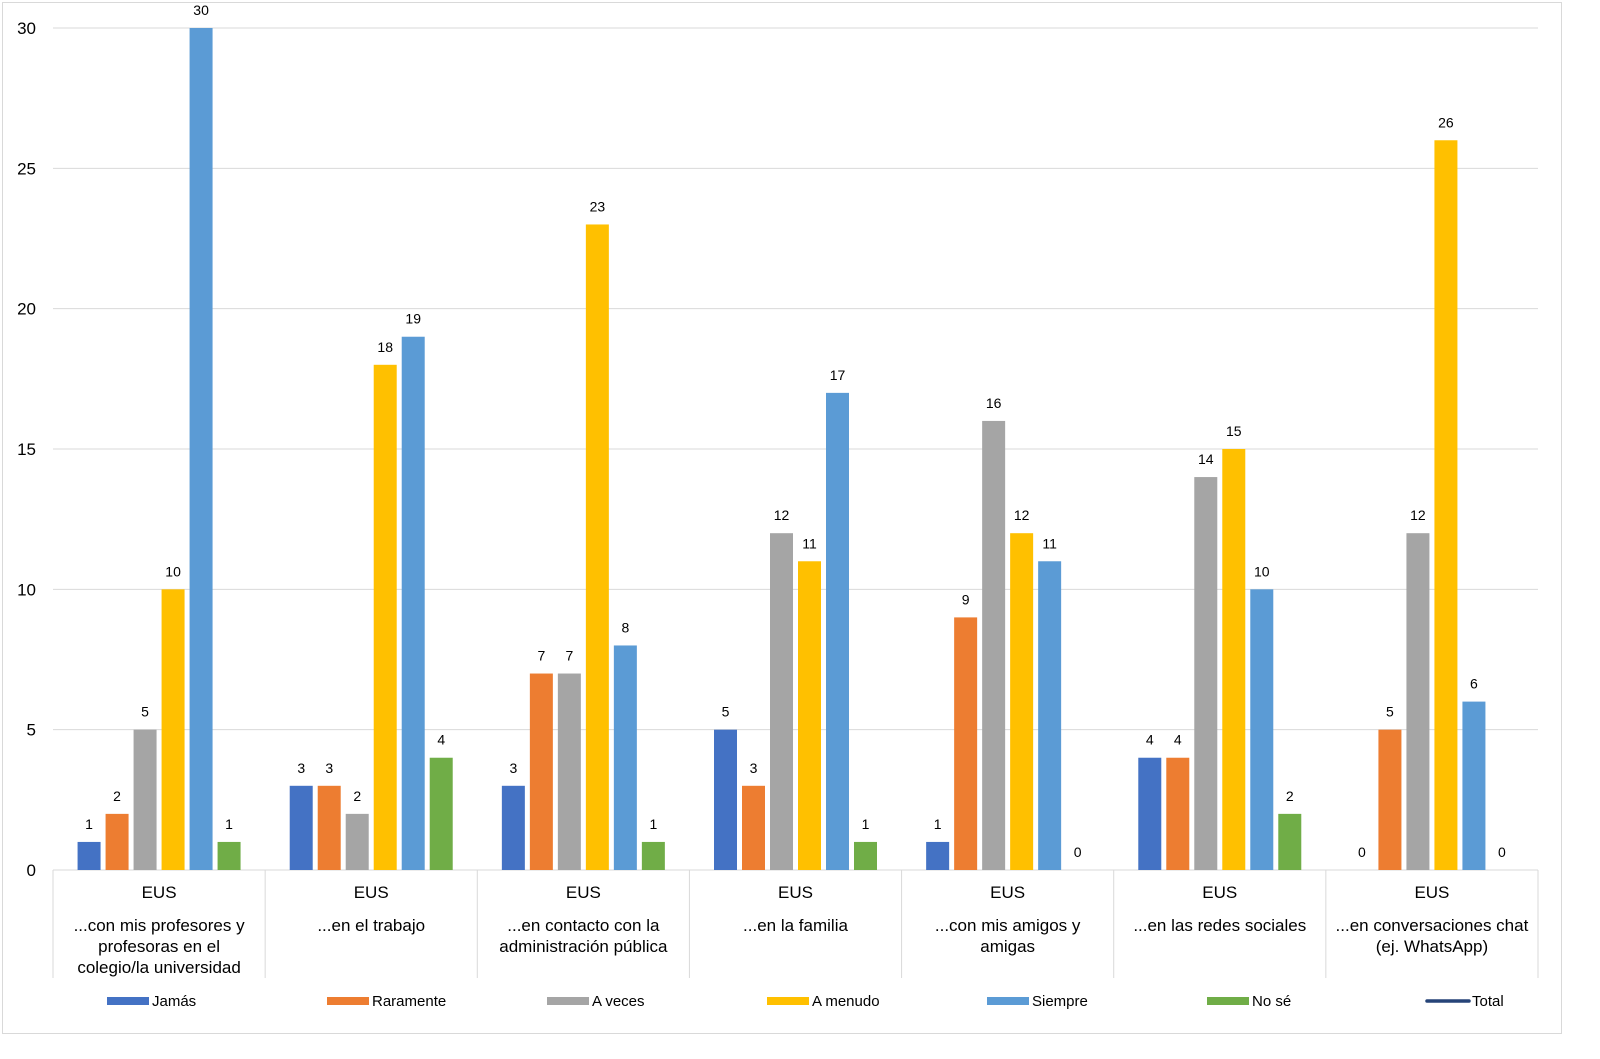 This screenshot has width=1600, height=1059. Describe the element at coordinates (1060, 1001) in the screenshot. I see `legend-label: Siempre` at that location.